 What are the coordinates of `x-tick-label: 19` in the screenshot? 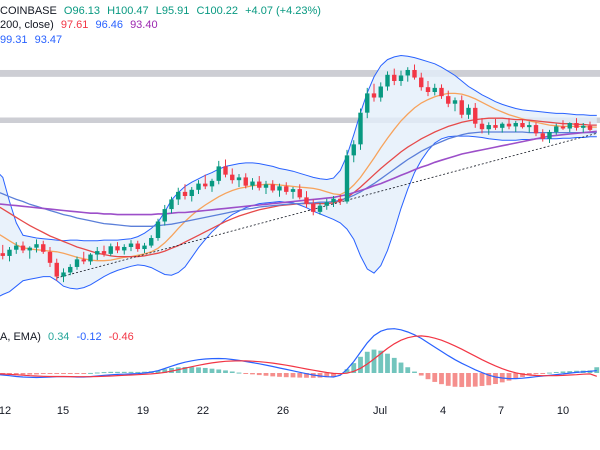 It's located at (143, 411).